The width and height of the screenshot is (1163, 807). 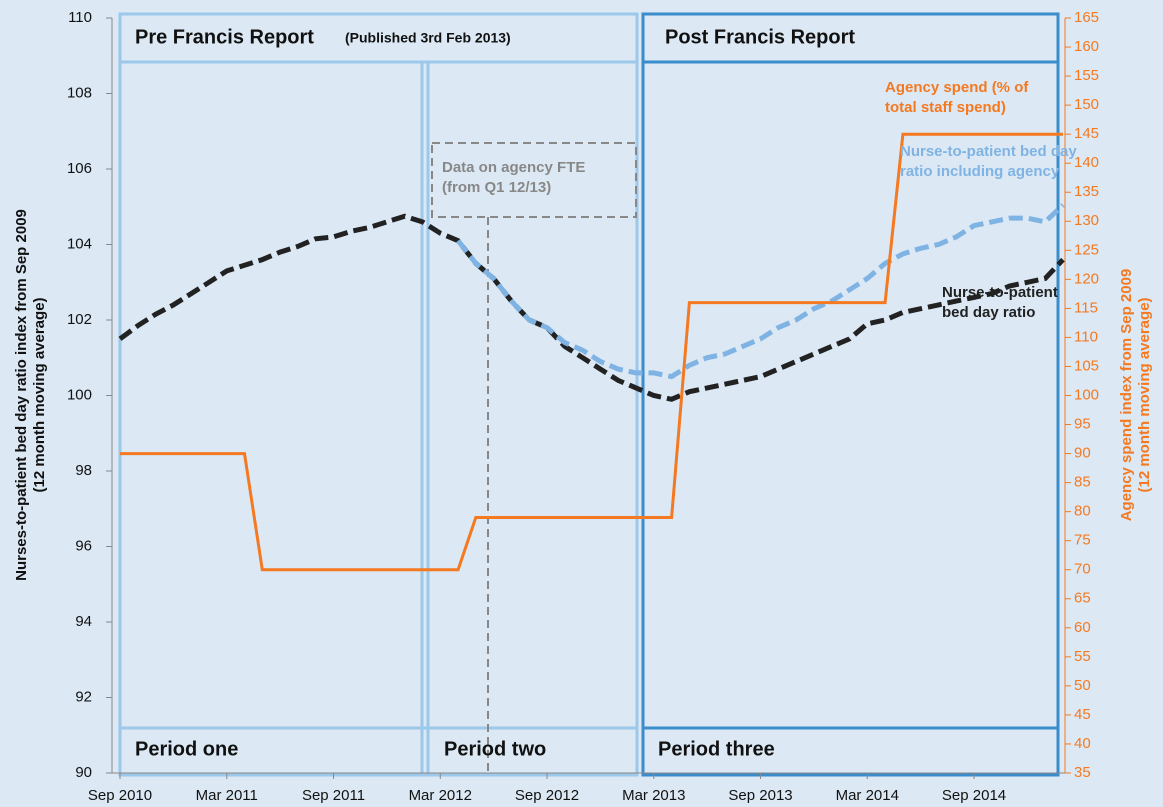 What do you see at coordinates (83, 470) in the screenshot?
I see `y-tick-label: 98` at bounding box center [83, 470].